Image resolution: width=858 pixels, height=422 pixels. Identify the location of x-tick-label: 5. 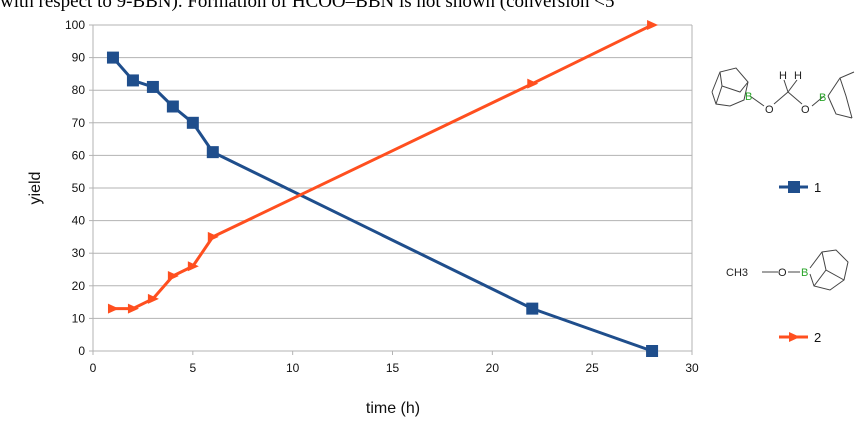
(192, 368).